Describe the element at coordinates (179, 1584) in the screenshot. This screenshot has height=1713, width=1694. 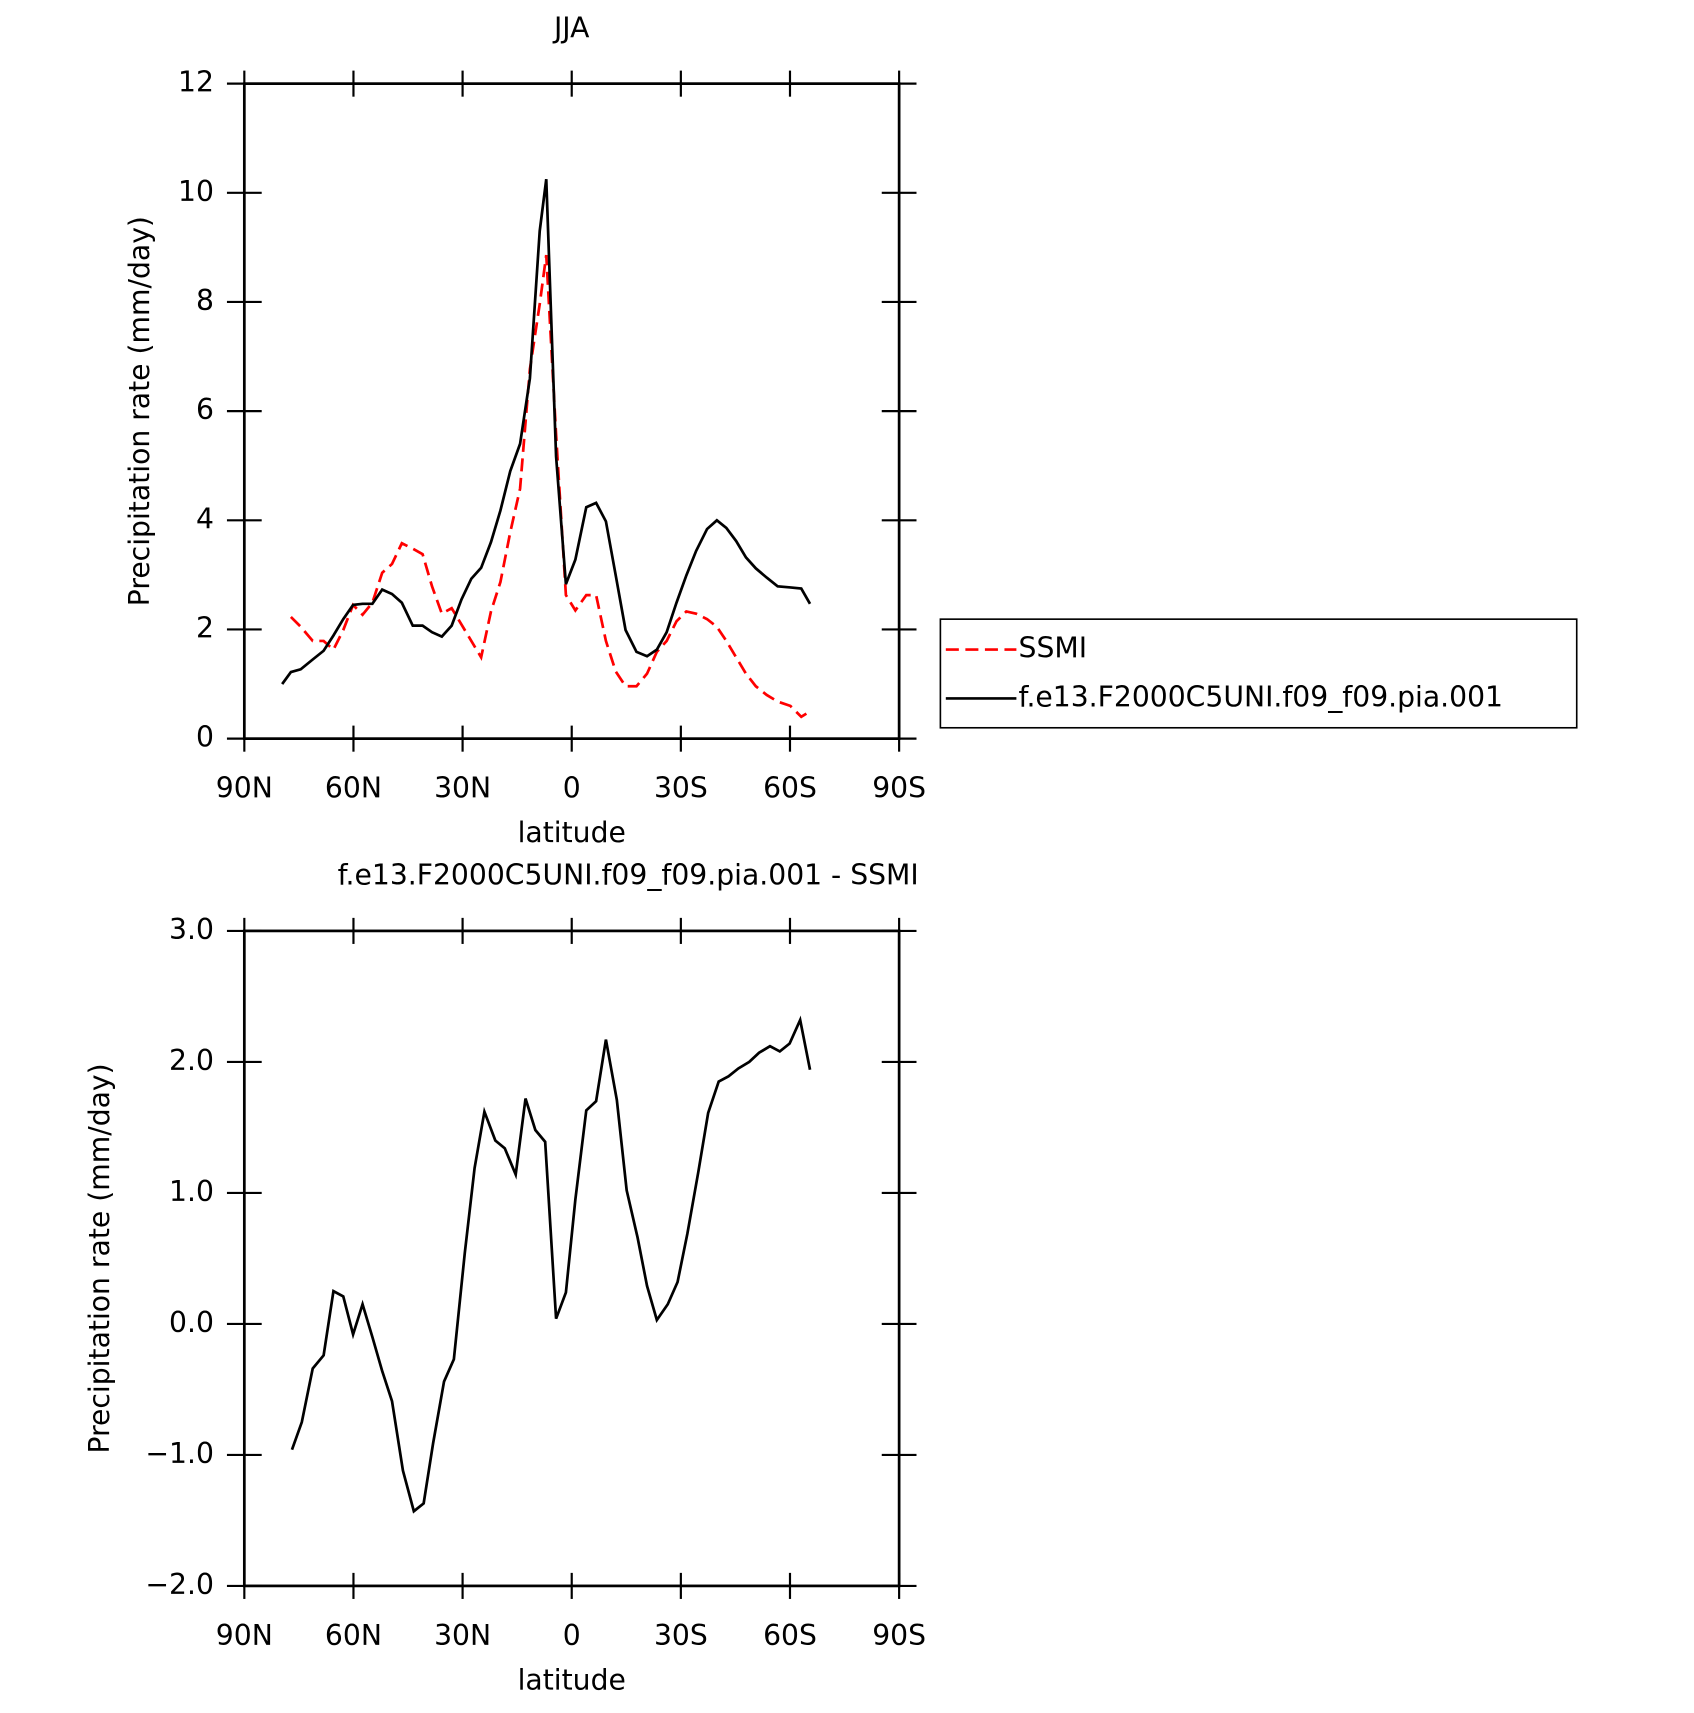
I see `y-tick-label: −2.0` at that location.